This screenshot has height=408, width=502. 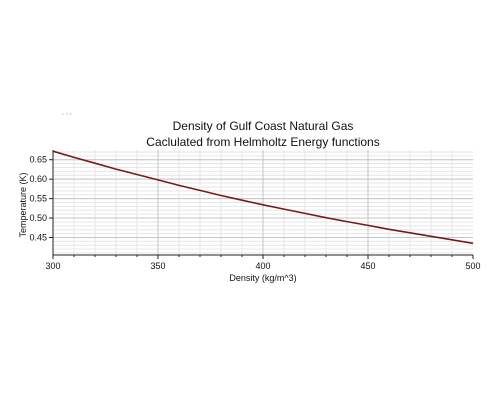 What do you see at coordinates (263, 126) in the screenshot?
I see `chart-title: Density of Gulf Coast Natural Gas` at bounding box center [263, 126].